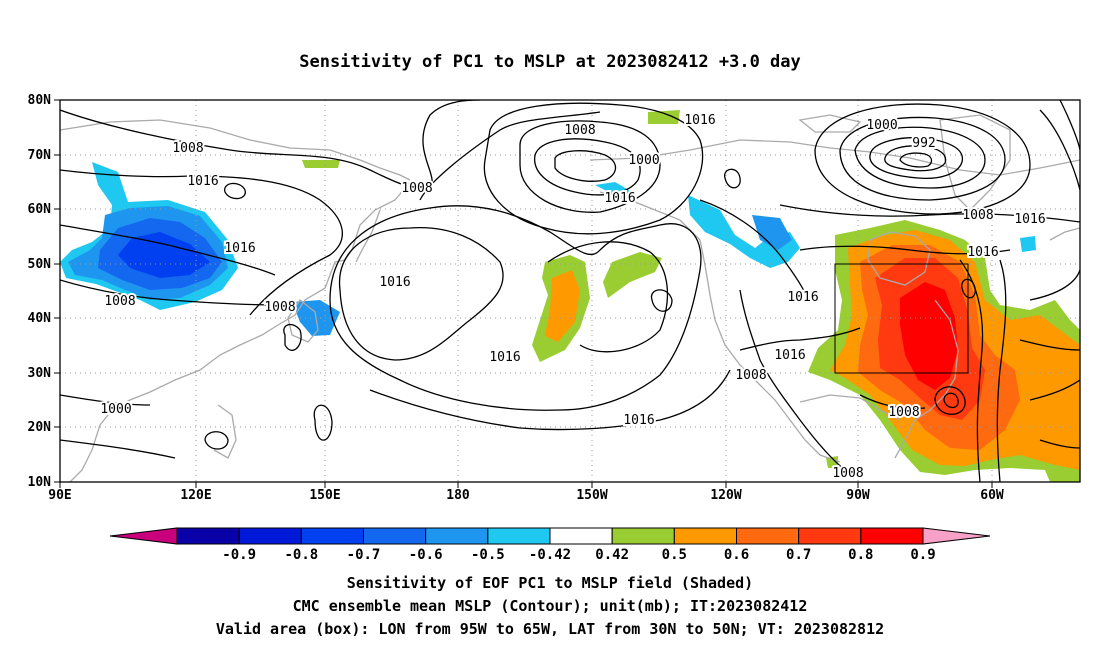 The width and height of the screenshot is (1100, 650). Describe the element at coordinates (834, 157) in the screenshot. I see `coast-na-arctic` at that location.